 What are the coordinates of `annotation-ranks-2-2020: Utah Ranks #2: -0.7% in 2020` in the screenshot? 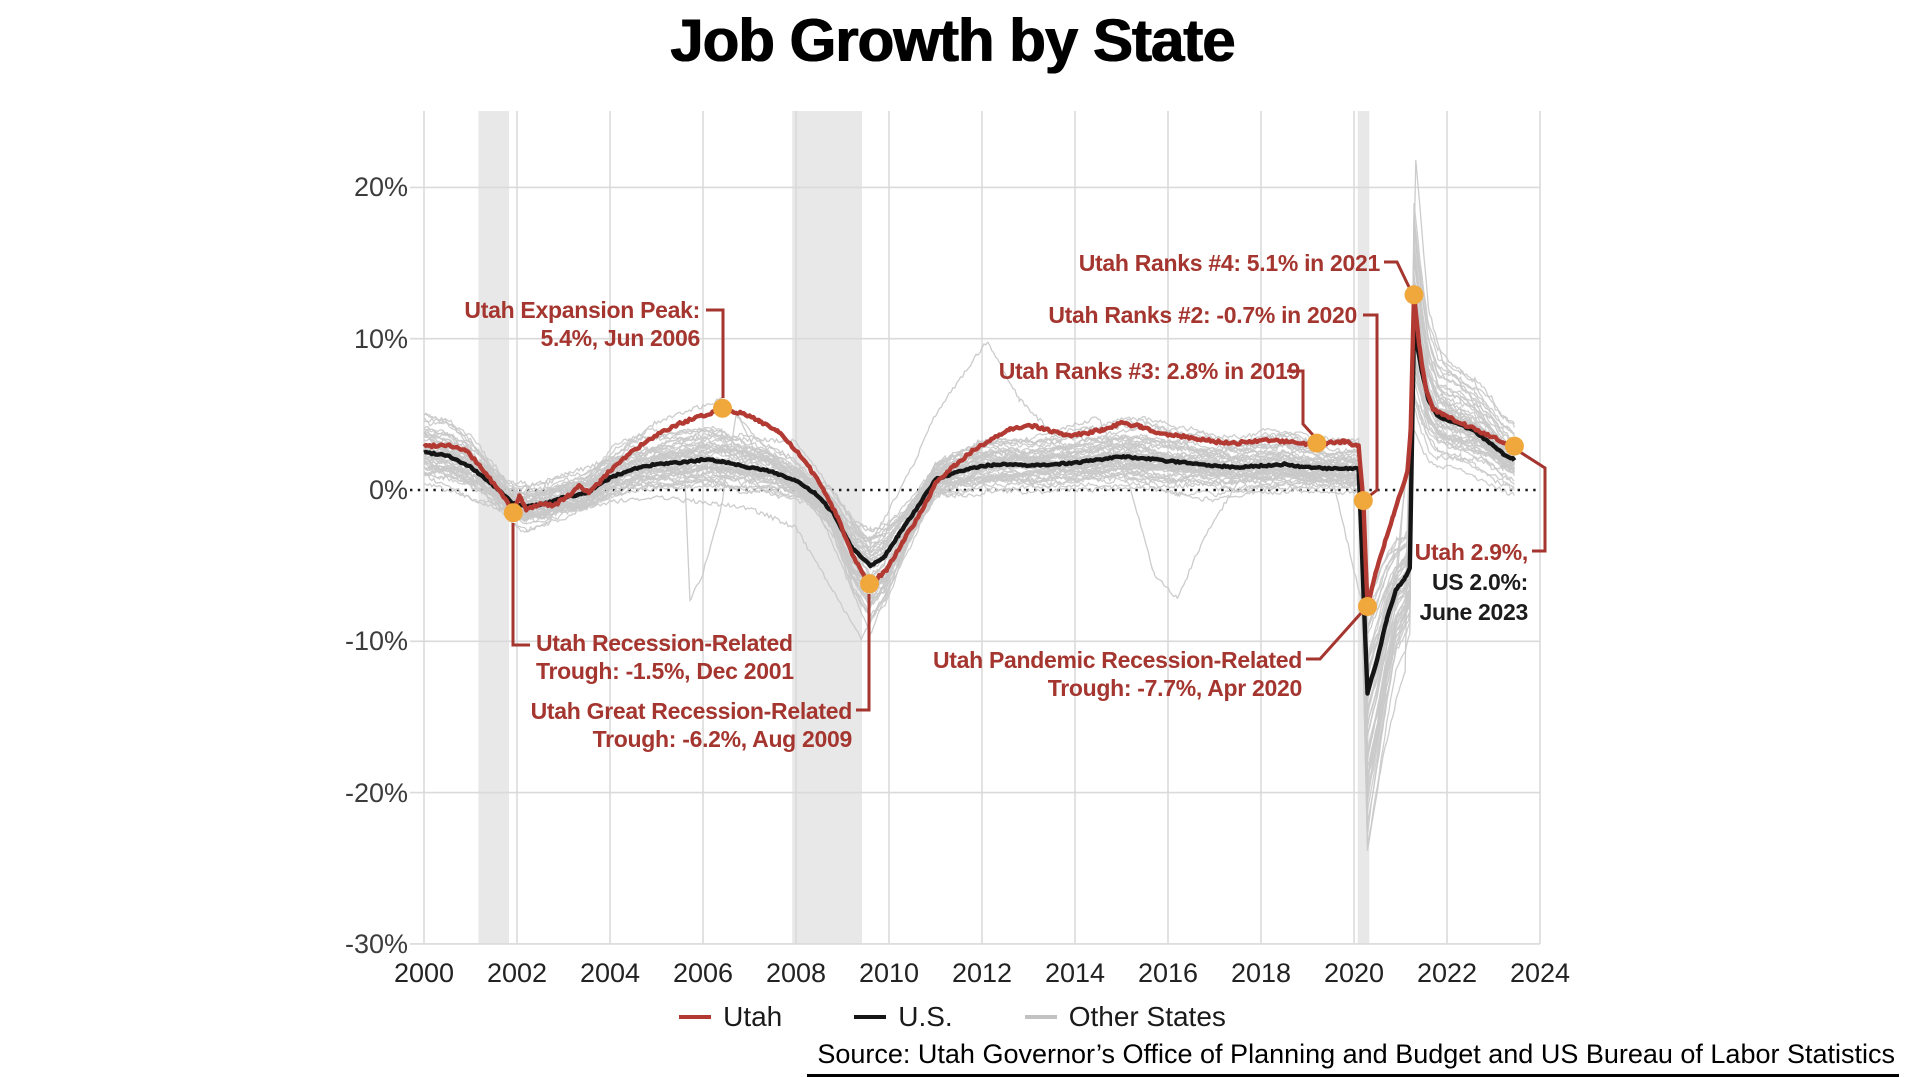 It's located at (1202, 315).